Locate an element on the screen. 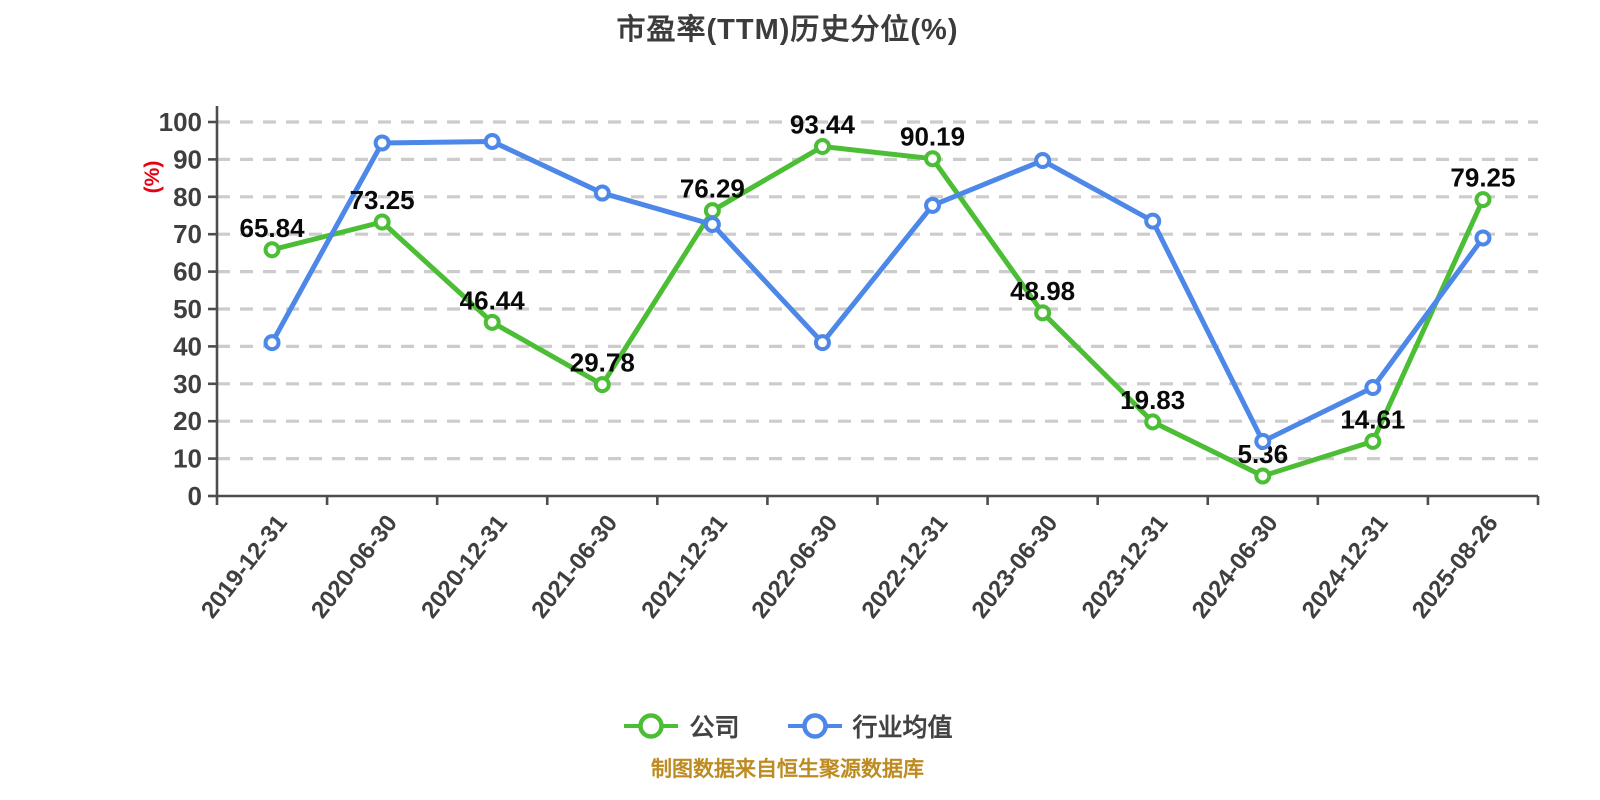  data-label: 76.29 is located at coordinates (712, 189).